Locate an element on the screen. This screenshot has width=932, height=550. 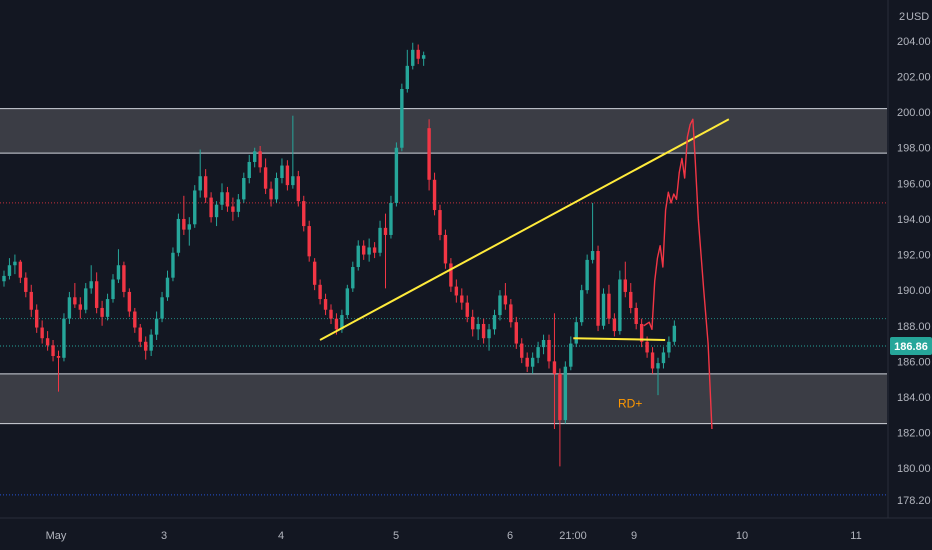
support-zone is located at coordinates (443, 398).